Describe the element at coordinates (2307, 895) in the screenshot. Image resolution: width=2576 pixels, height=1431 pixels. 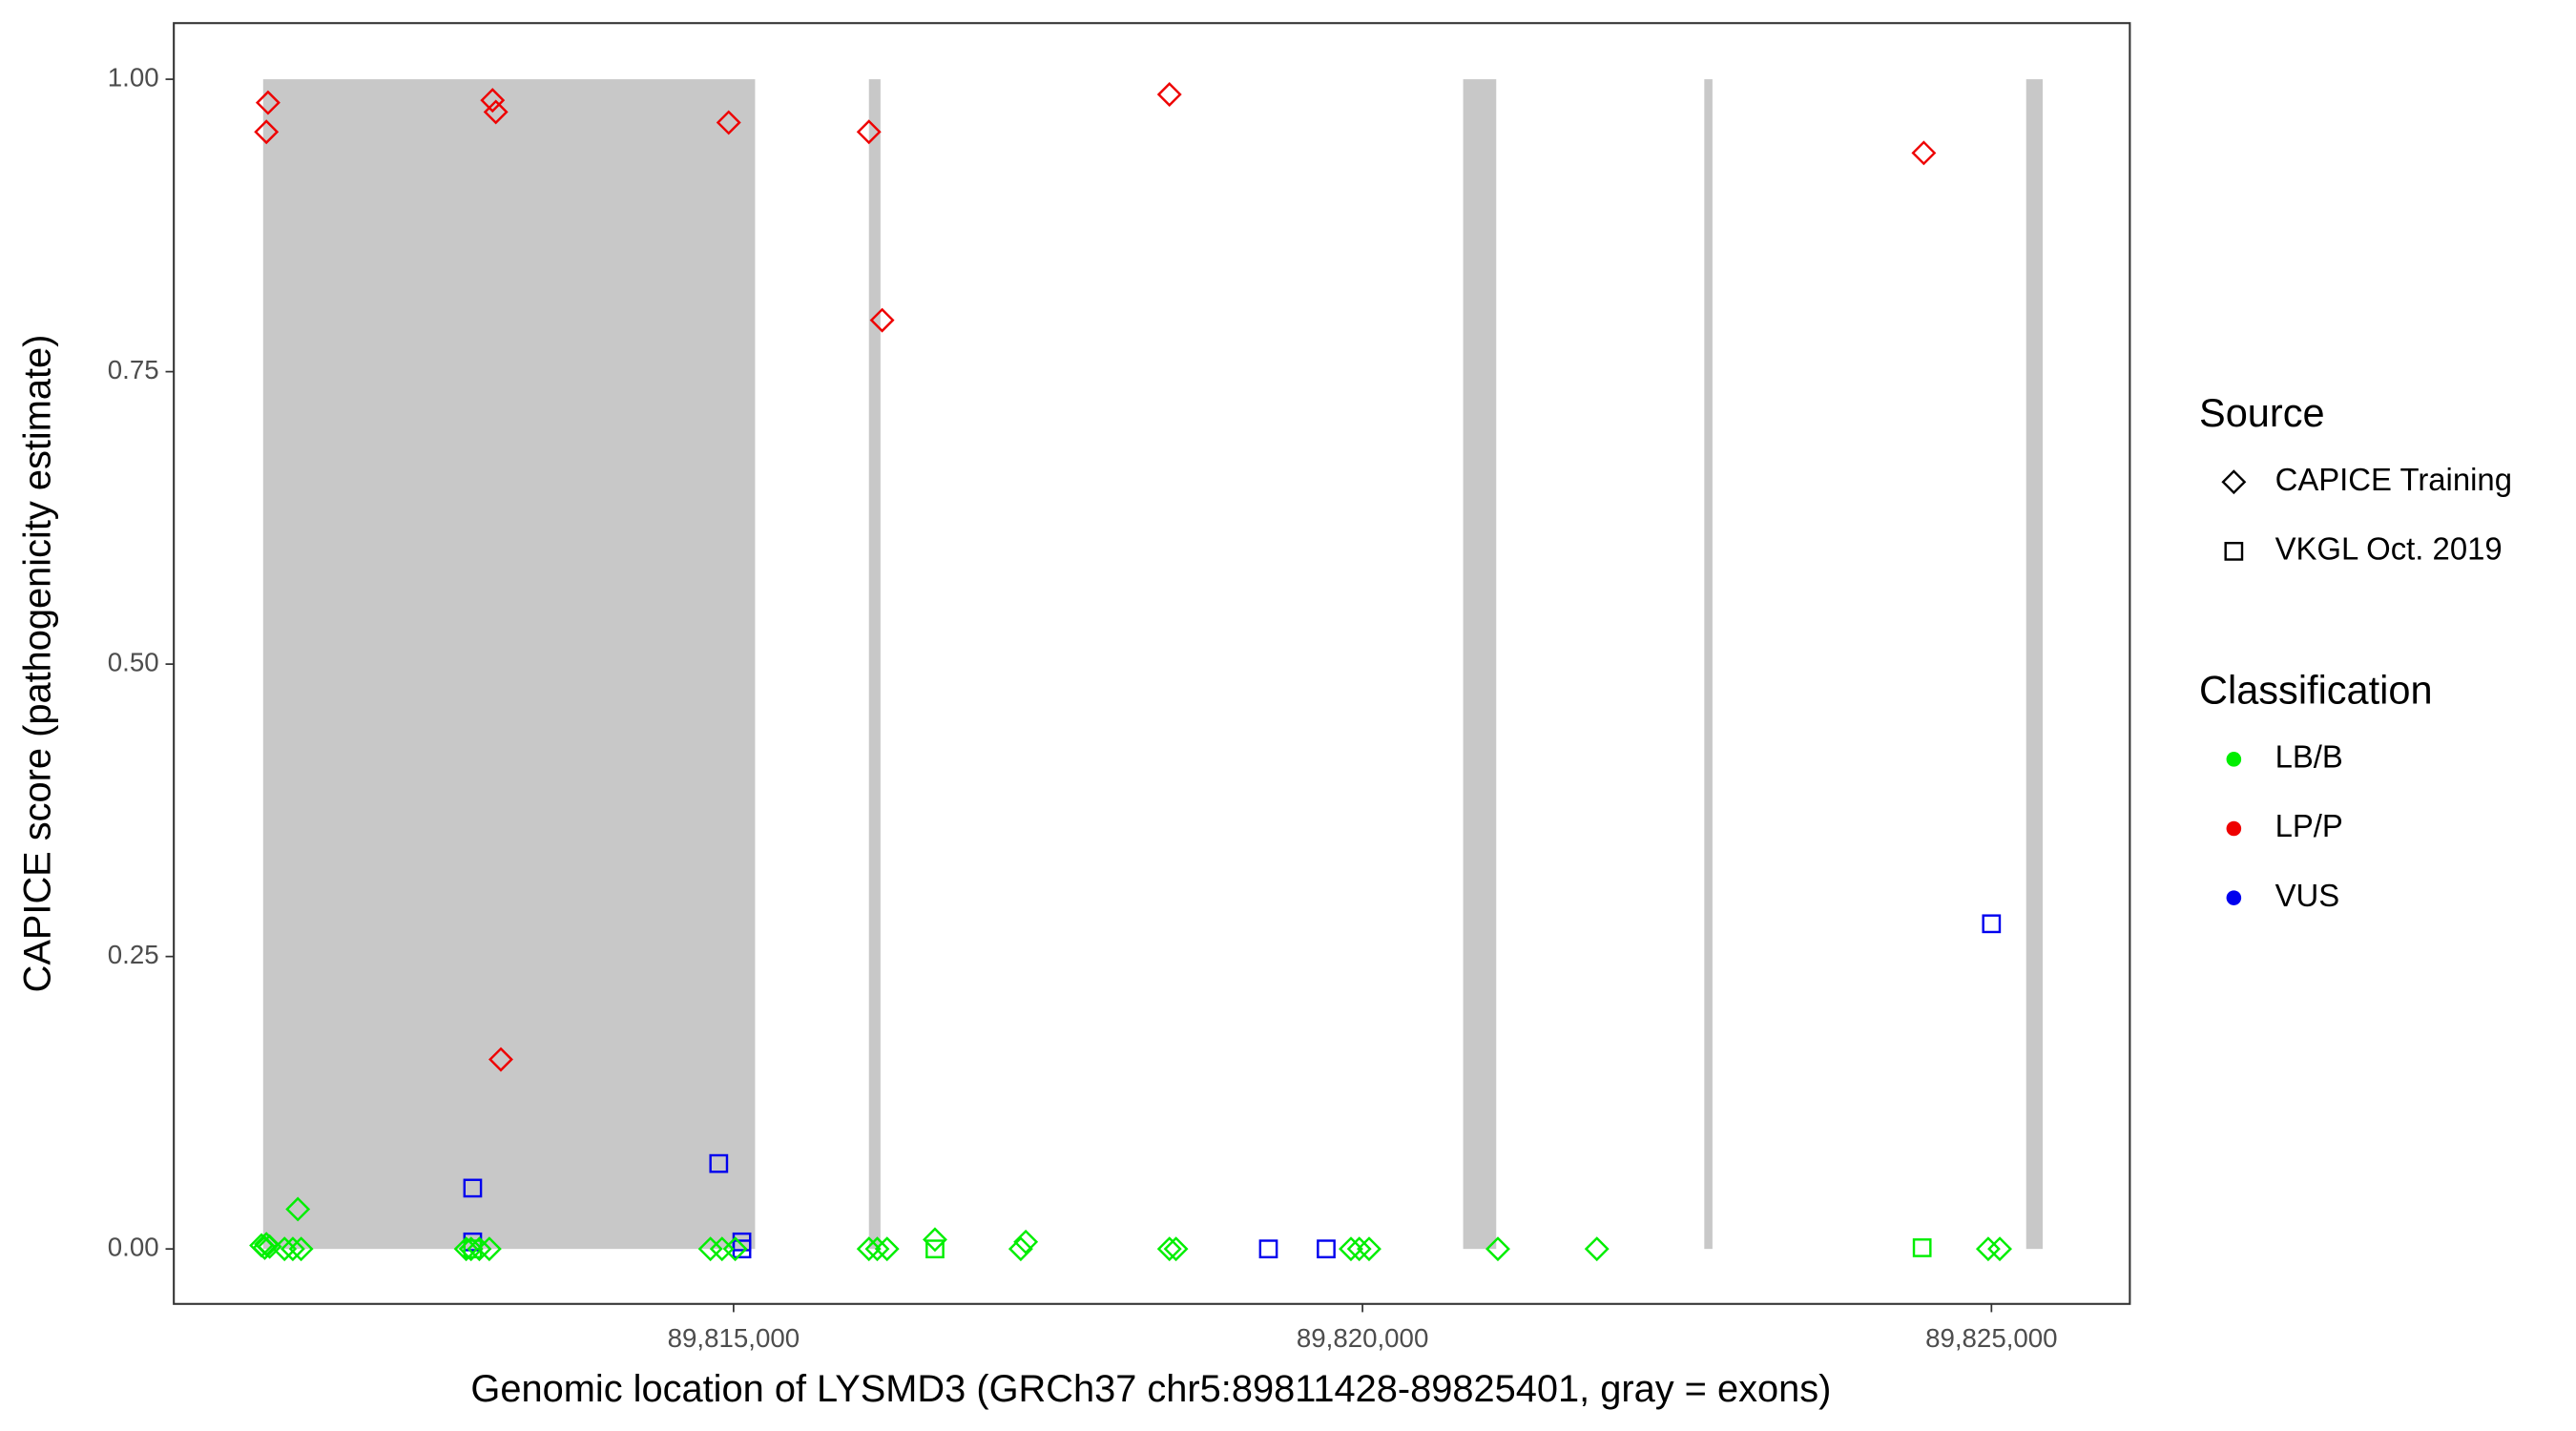
I see `legend-label: VUS` at that location.